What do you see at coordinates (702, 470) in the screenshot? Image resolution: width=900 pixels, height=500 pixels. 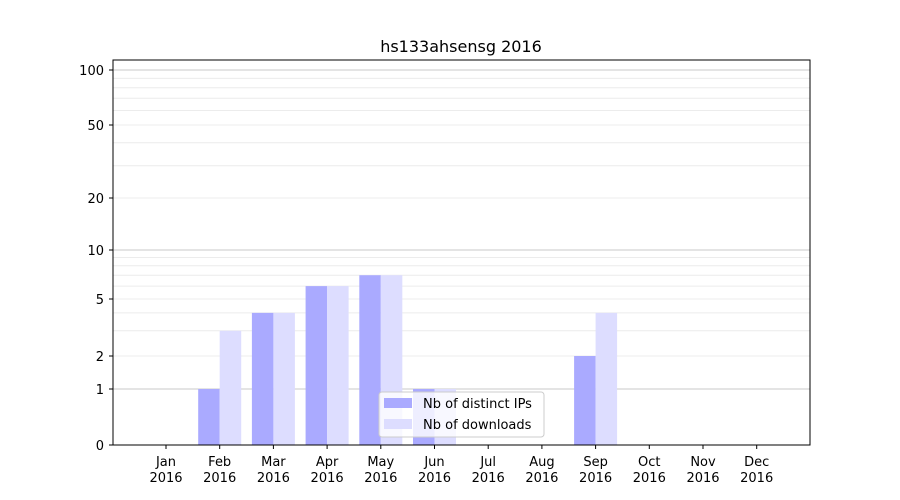 I see `x-tick-label: Nov 2016` at bounding box center [702, 470].